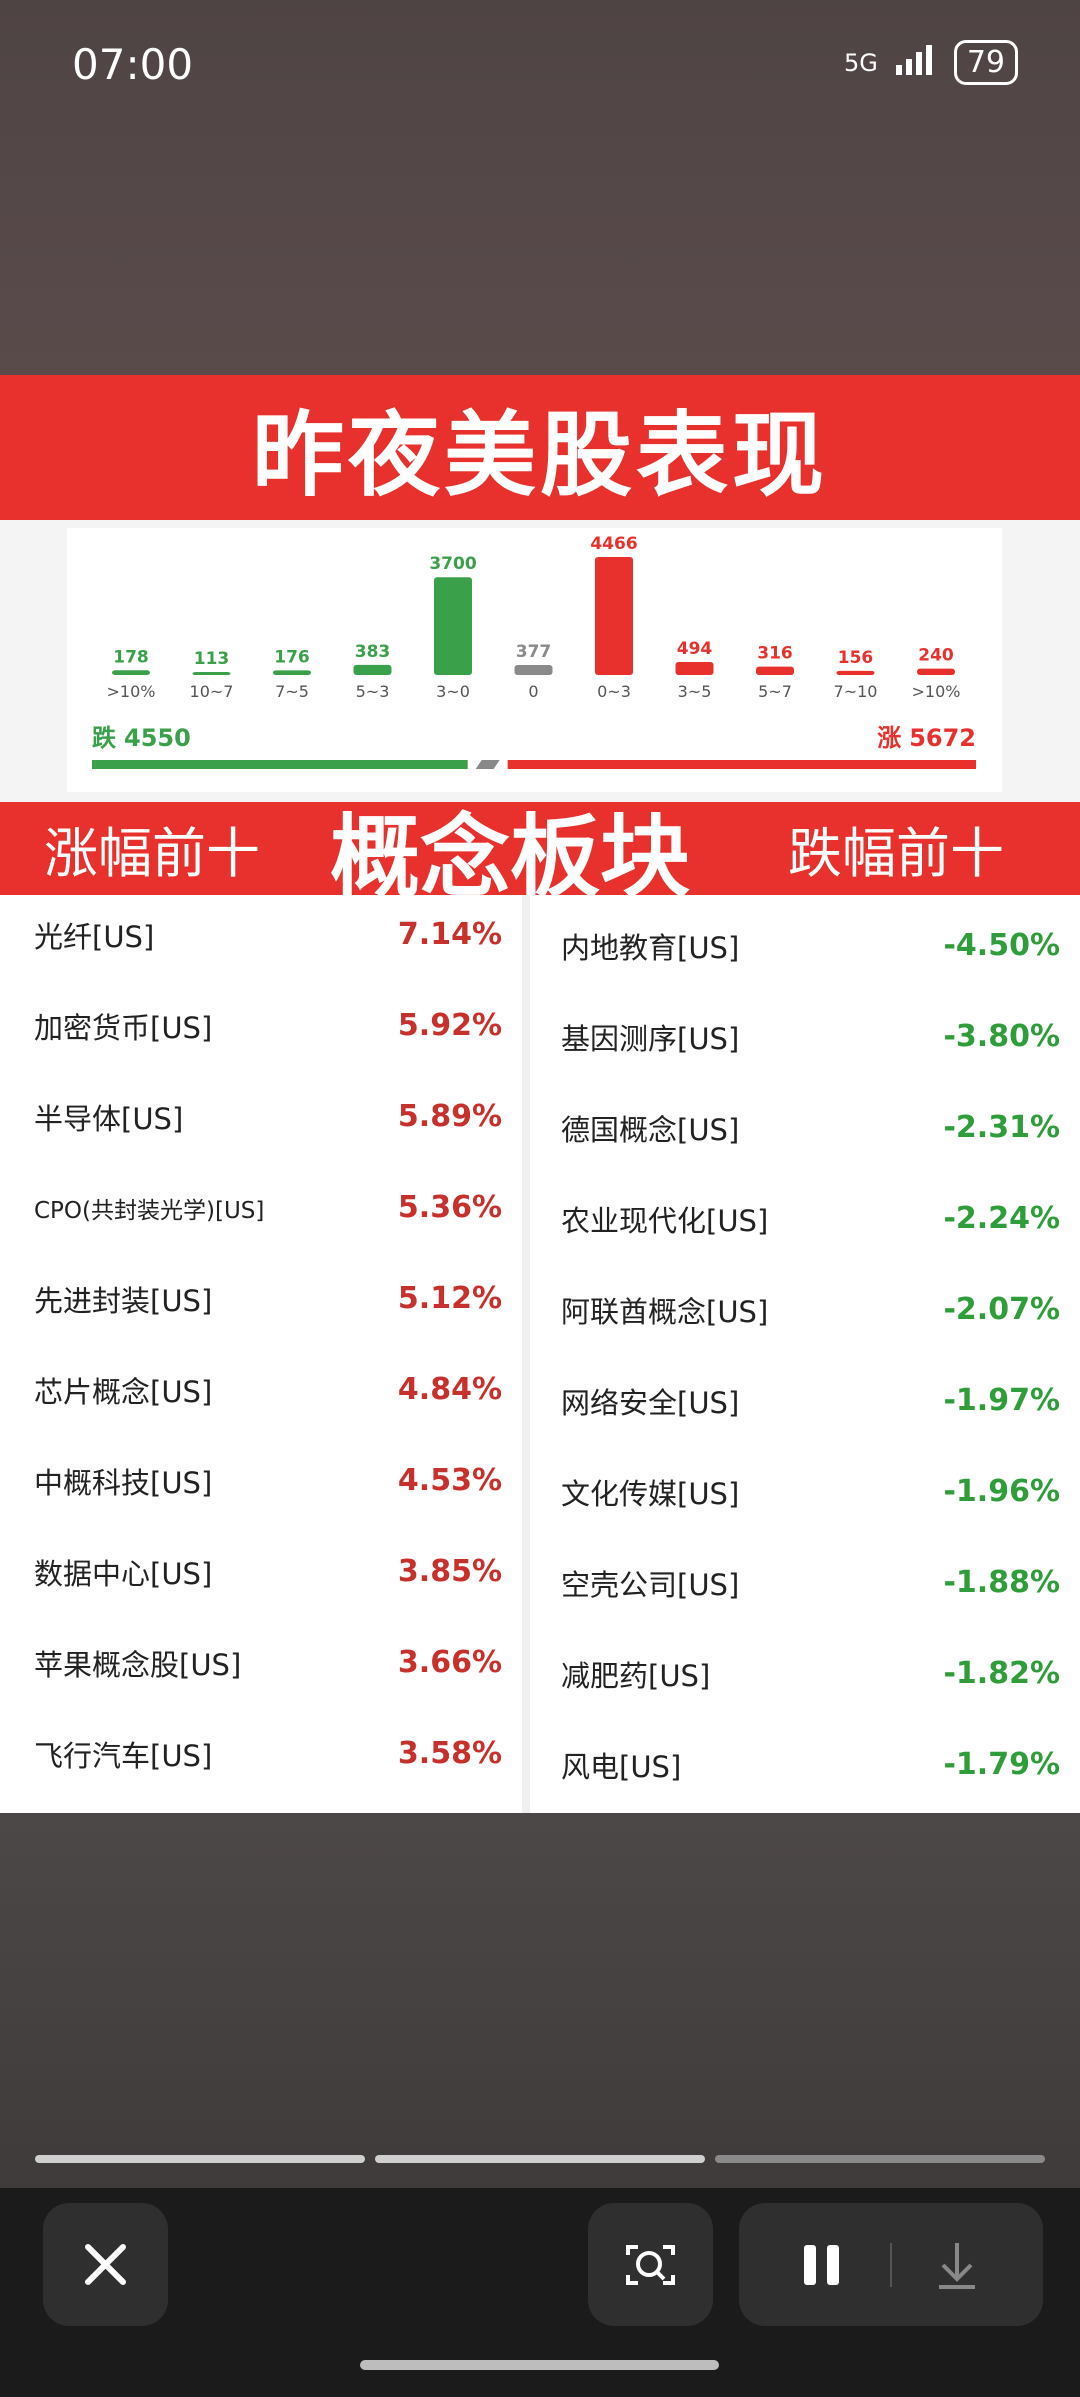 The width and height of the screenshot is (1080, 2397). I want to click on gainers-heading: 涨幅前十, so click(152, 853).